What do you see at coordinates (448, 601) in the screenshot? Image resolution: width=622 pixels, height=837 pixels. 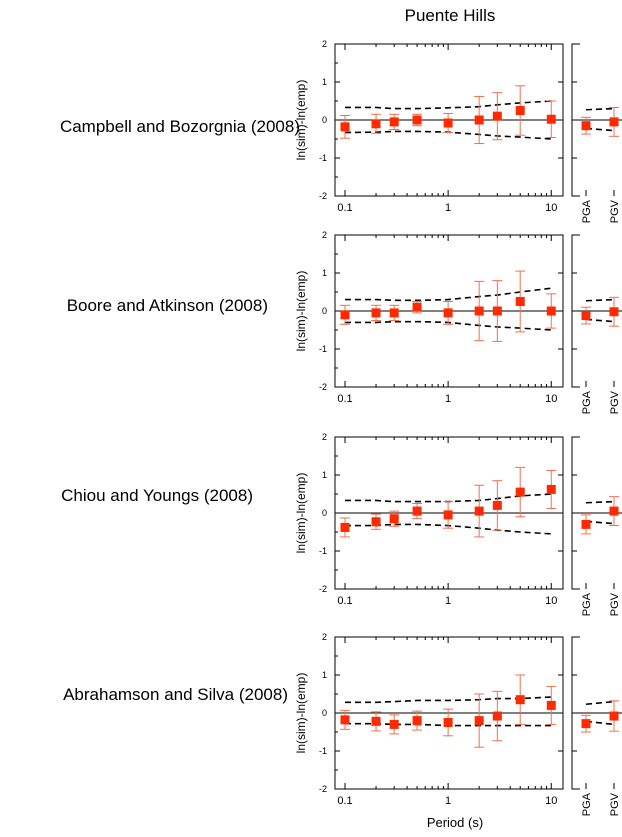 I see `p2-xtick-label: 1` at bounding box center [448, 601].